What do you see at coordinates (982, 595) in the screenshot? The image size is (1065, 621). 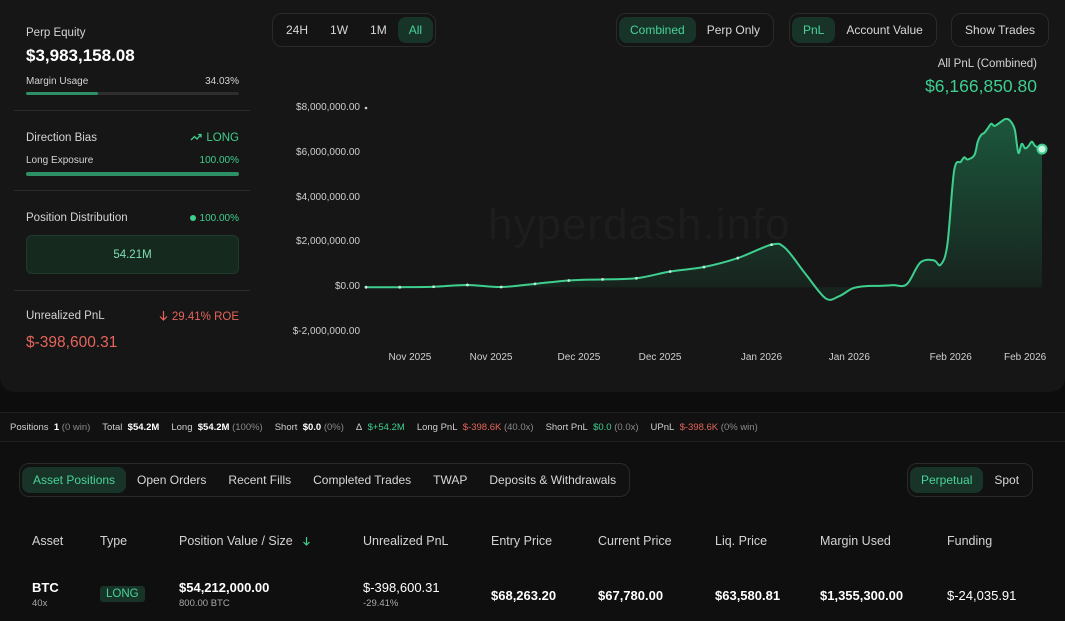 I see `funding: $-24,035.91` at bounding box center [982, 595].